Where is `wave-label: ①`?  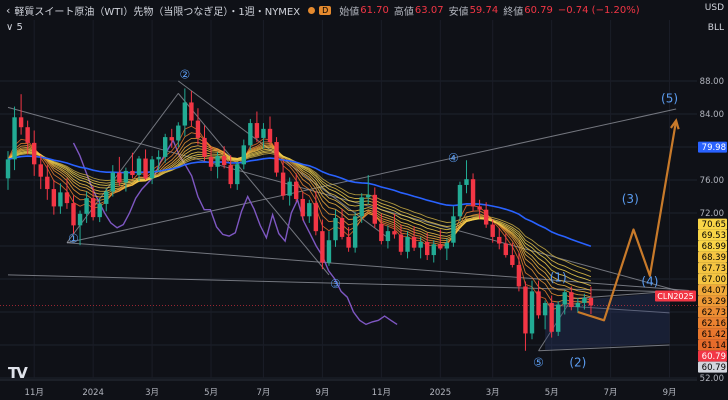 wave-label: ① is located at coordinates (73, 239).